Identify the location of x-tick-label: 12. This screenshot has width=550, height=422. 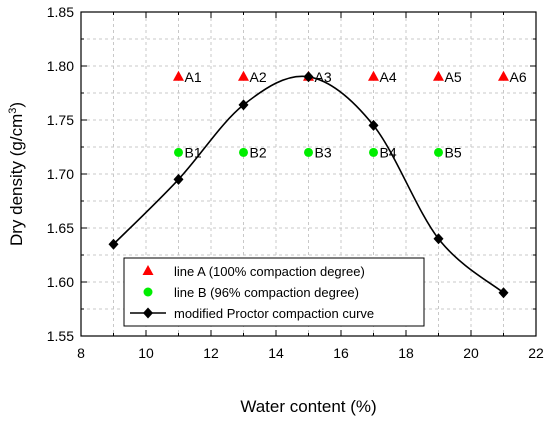
(211, 353).